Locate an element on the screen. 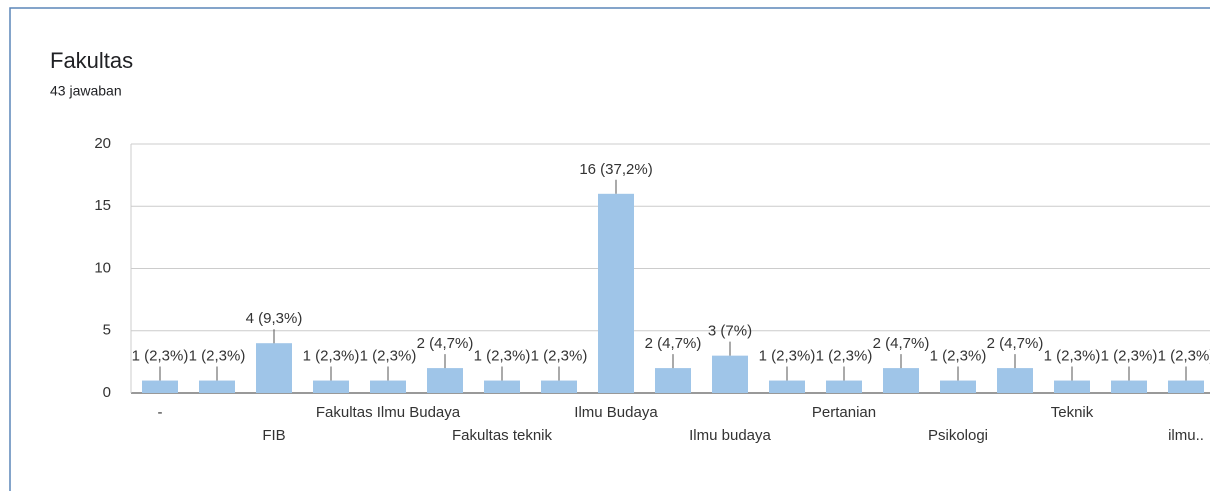 The width and height of the screenshot is (1210, 491). x-tick-label: ilmu.. is located at coordinates (1186, 435).